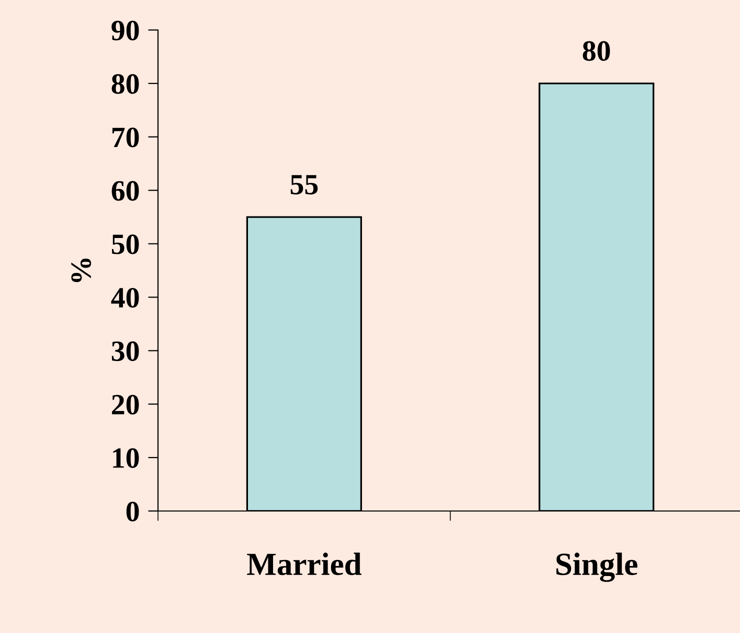 The height and width of the screenshot is (633, 740). What do you see at coordinates (132, 512) in the screenshot?
I see `y-tick-label: 0` at bounding box center [132, 512].